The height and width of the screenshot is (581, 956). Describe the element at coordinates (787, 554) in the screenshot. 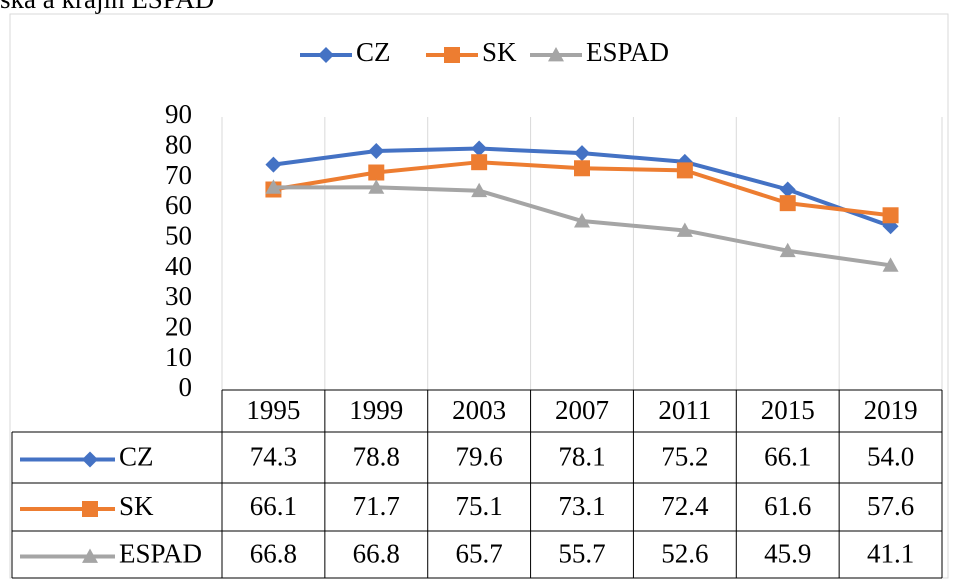

I see `table-value: 45.9` at that location.